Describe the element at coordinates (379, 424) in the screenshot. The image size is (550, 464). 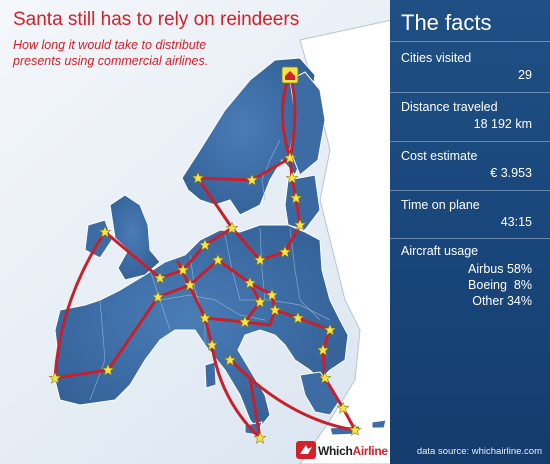
I see `cyprus` at that location.